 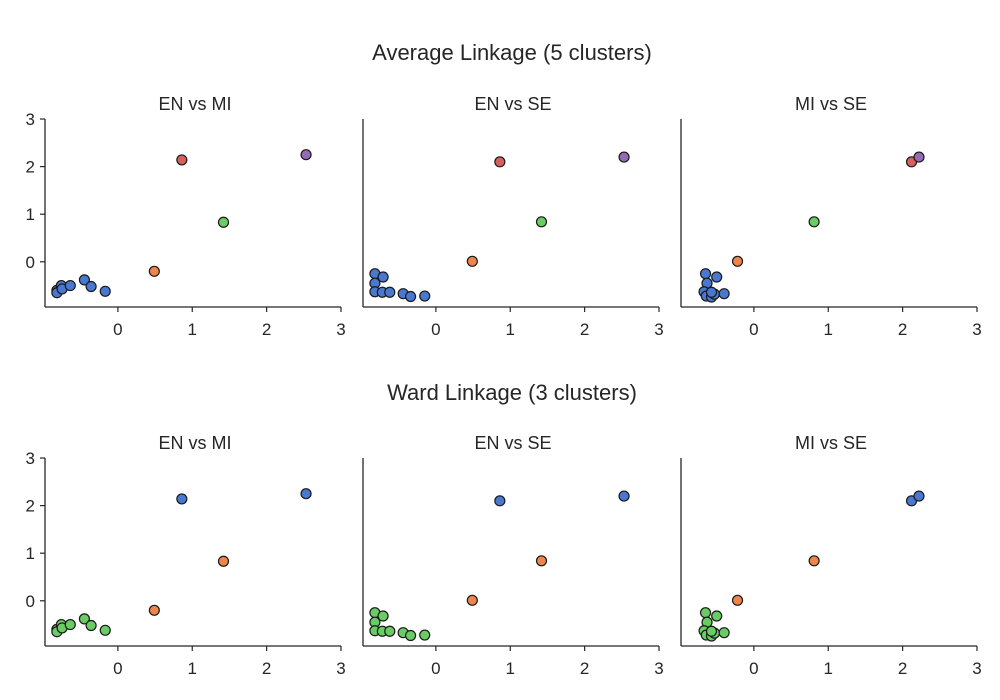 What do you see at coordinates (753, 329) in the screenshot?
I see `panel-3-x-tick-label: 0` at bounding box center [753, 329].